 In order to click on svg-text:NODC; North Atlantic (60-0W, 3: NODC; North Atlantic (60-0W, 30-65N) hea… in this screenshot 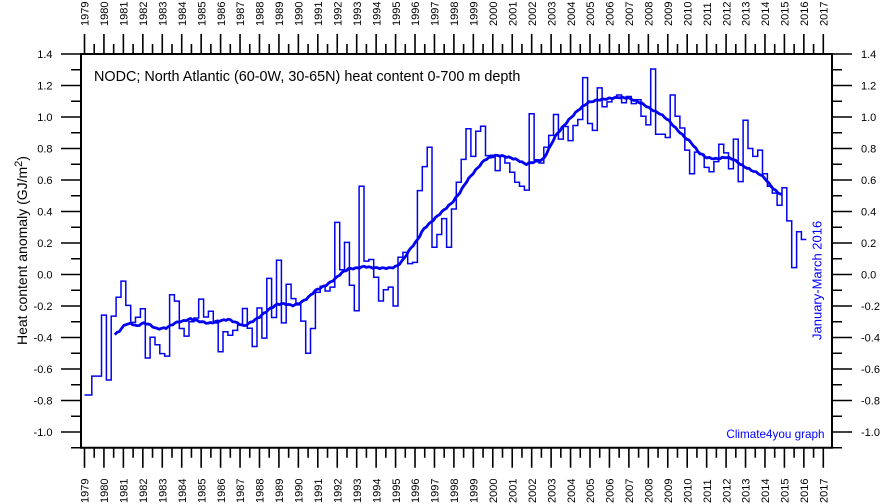, I will do `click(307, 77)`.